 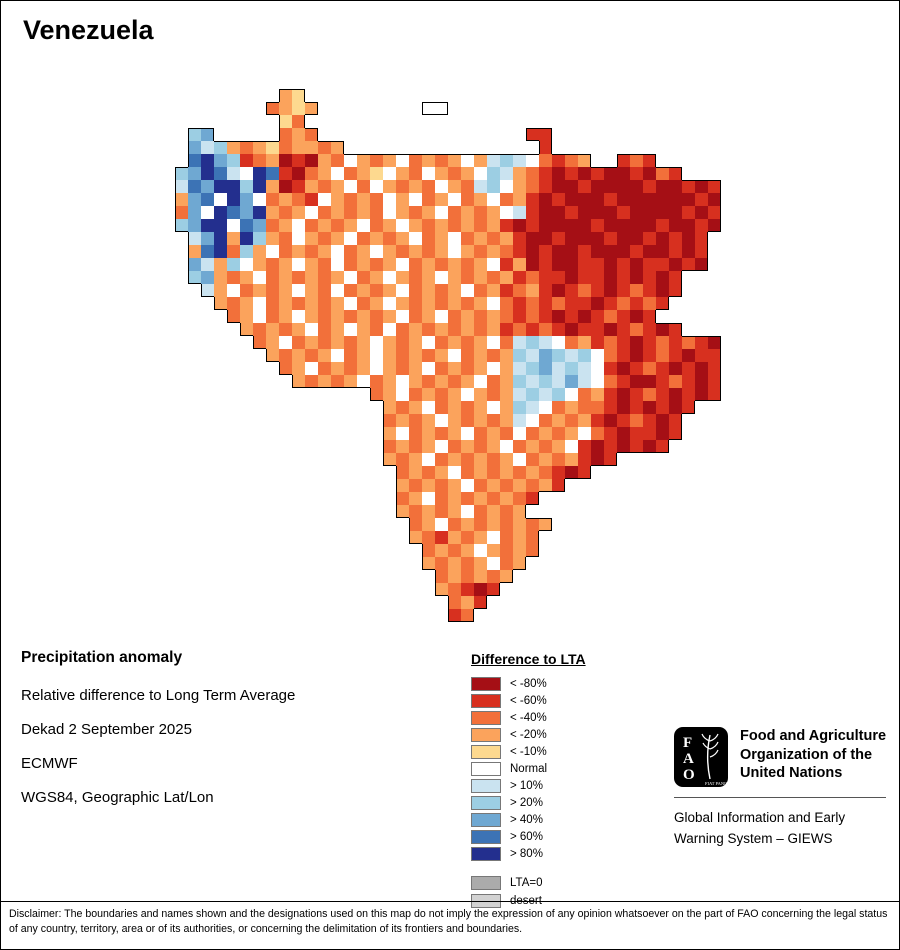 What do you see at coordinates (528, 751) in the screenshot?
I see `legend-label: < -10%` at bounding box center [528, 751].